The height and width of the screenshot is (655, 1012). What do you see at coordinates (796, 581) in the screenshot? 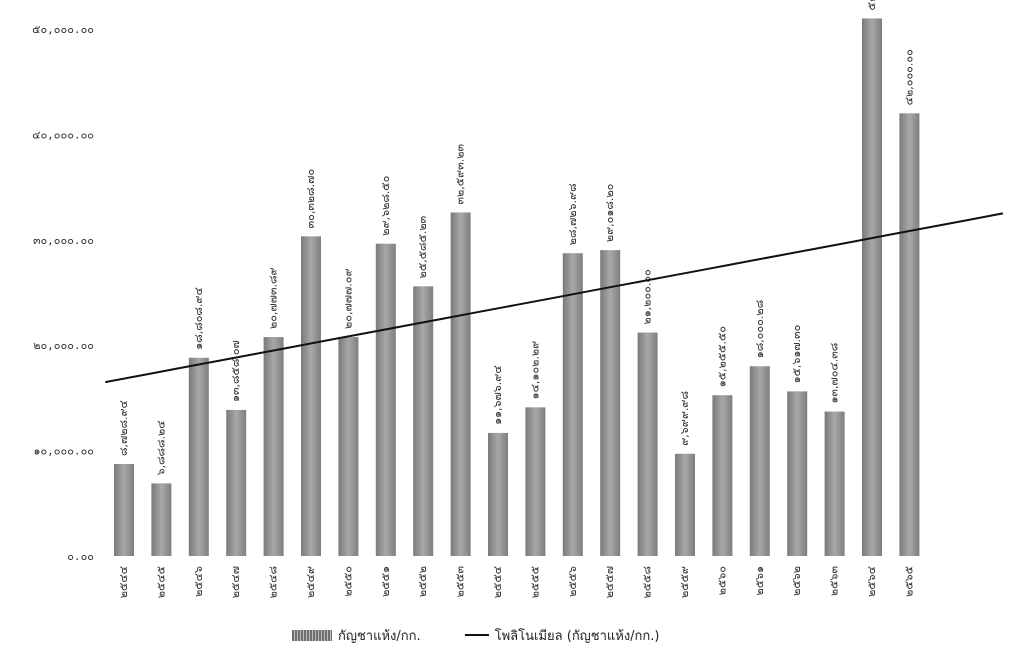
I see `x-tick-label: ๒๕๖๒` at bounding box center [796, 581].